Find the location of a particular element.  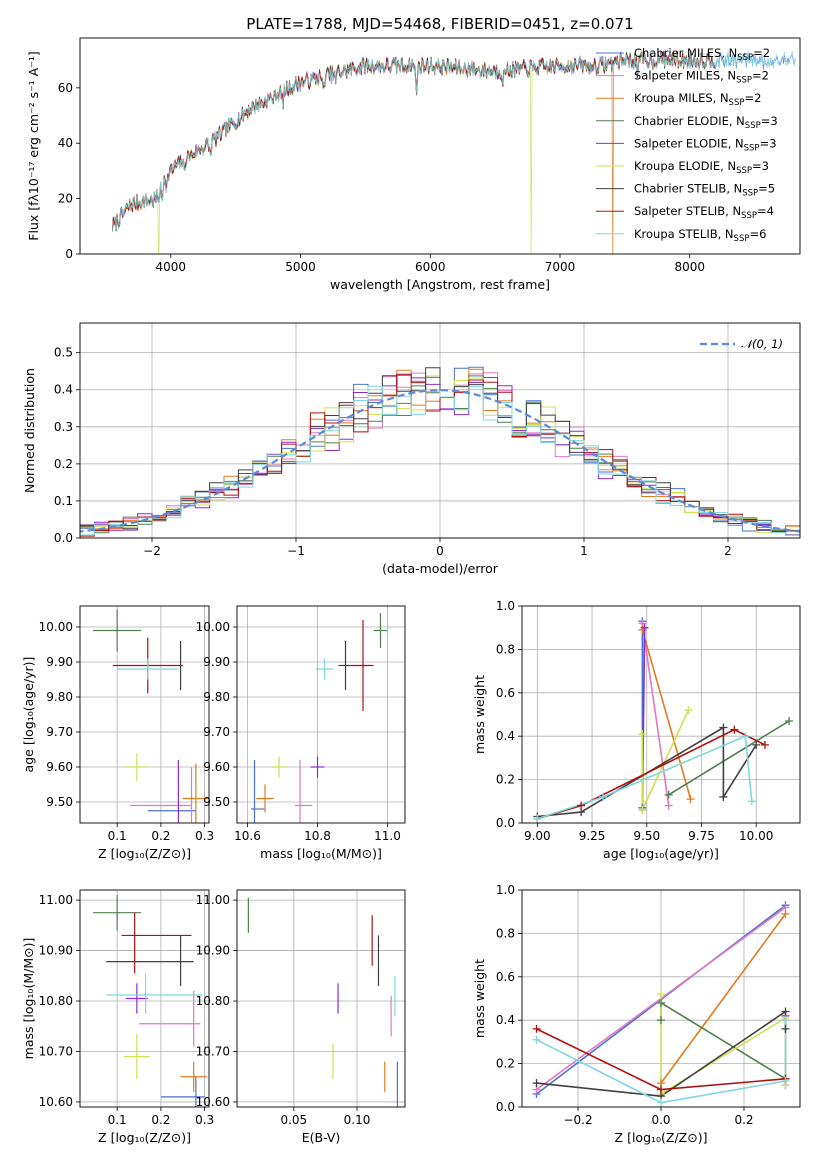

x-tick-label: 10.8 is located at coordinates (317, 836).